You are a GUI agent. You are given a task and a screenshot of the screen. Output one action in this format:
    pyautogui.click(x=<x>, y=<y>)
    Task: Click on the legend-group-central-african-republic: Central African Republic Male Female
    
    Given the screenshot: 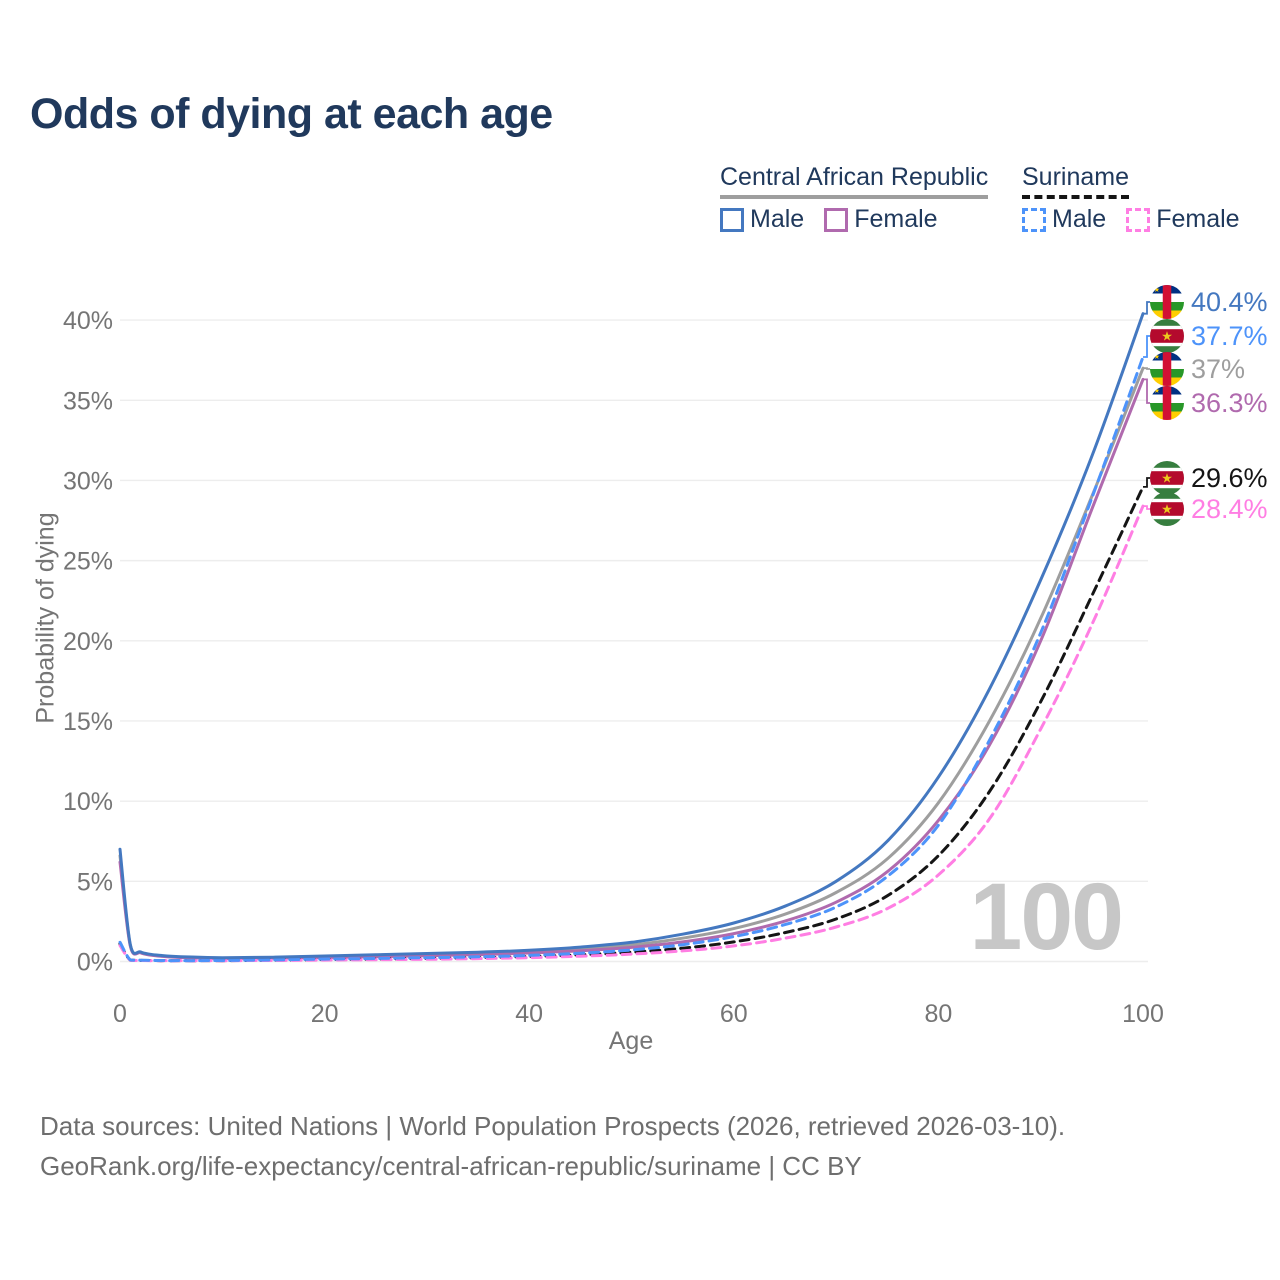 What is the action you would take?
    pyautogui.click(x=854, y=198)
    